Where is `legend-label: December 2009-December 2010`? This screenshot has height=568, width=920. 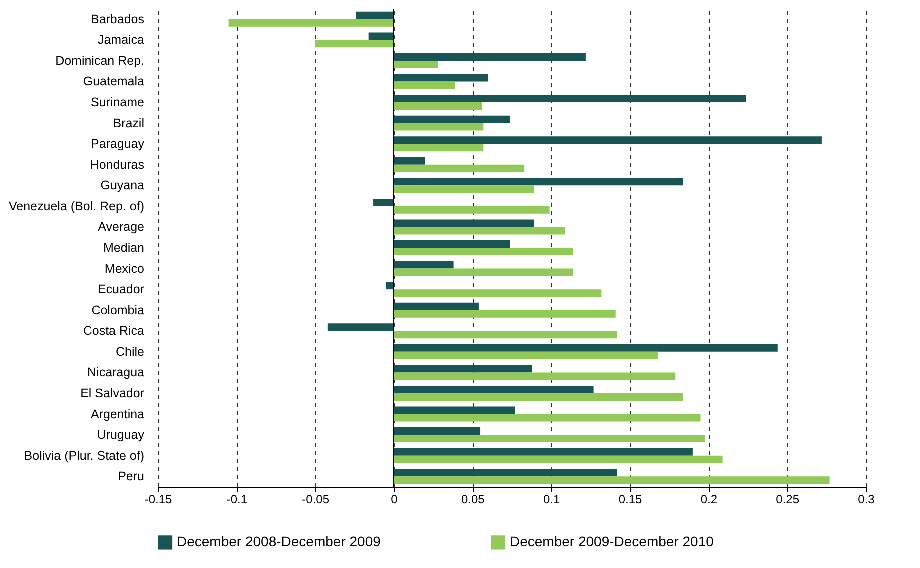
legend-label: December 2009-December 2010 is located at coordinates (612, 542).